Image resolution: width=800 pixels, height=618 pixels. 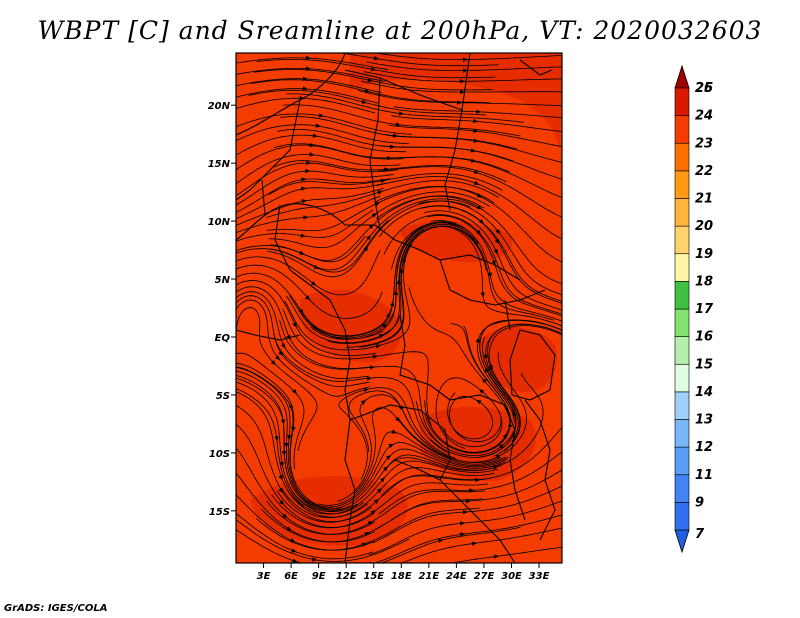 What do you see at coordinates (682, 541) in the screenshot?
I see `colorbar-min-triangle` at bounding box center [682, 541].